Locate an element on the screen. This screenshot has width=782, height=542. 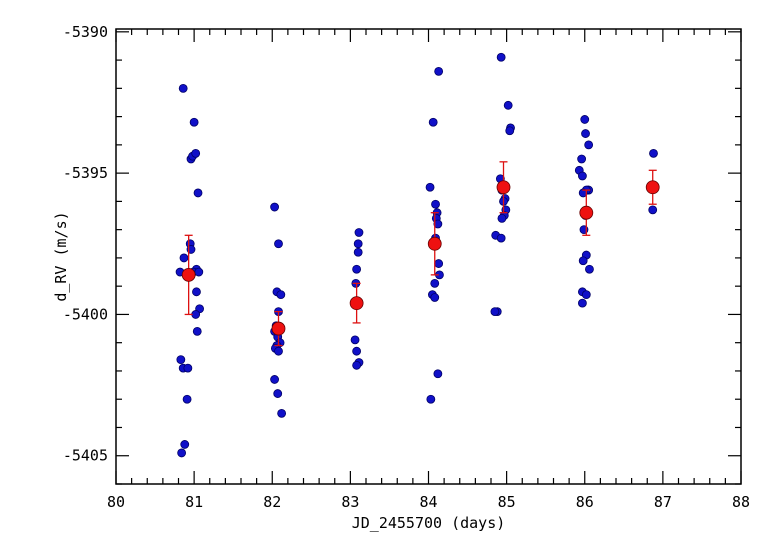
y-tick-label: -5395 is located at coordinates (85, 173).